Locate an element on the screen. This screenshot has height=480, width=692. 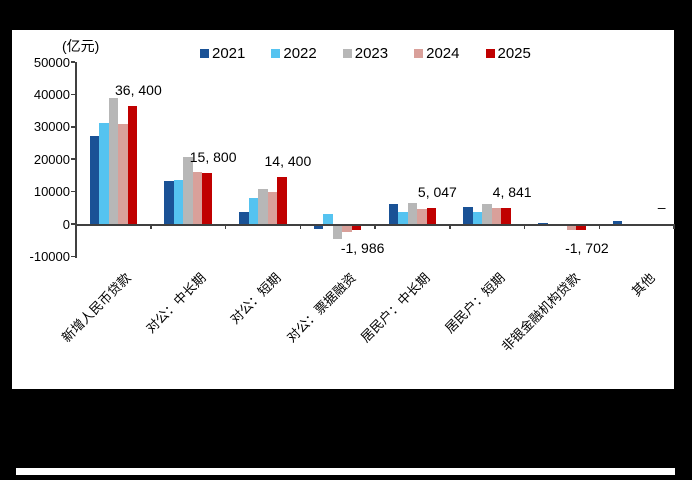
legend-item-2021: 2021 is located at coordinates (222, 53).